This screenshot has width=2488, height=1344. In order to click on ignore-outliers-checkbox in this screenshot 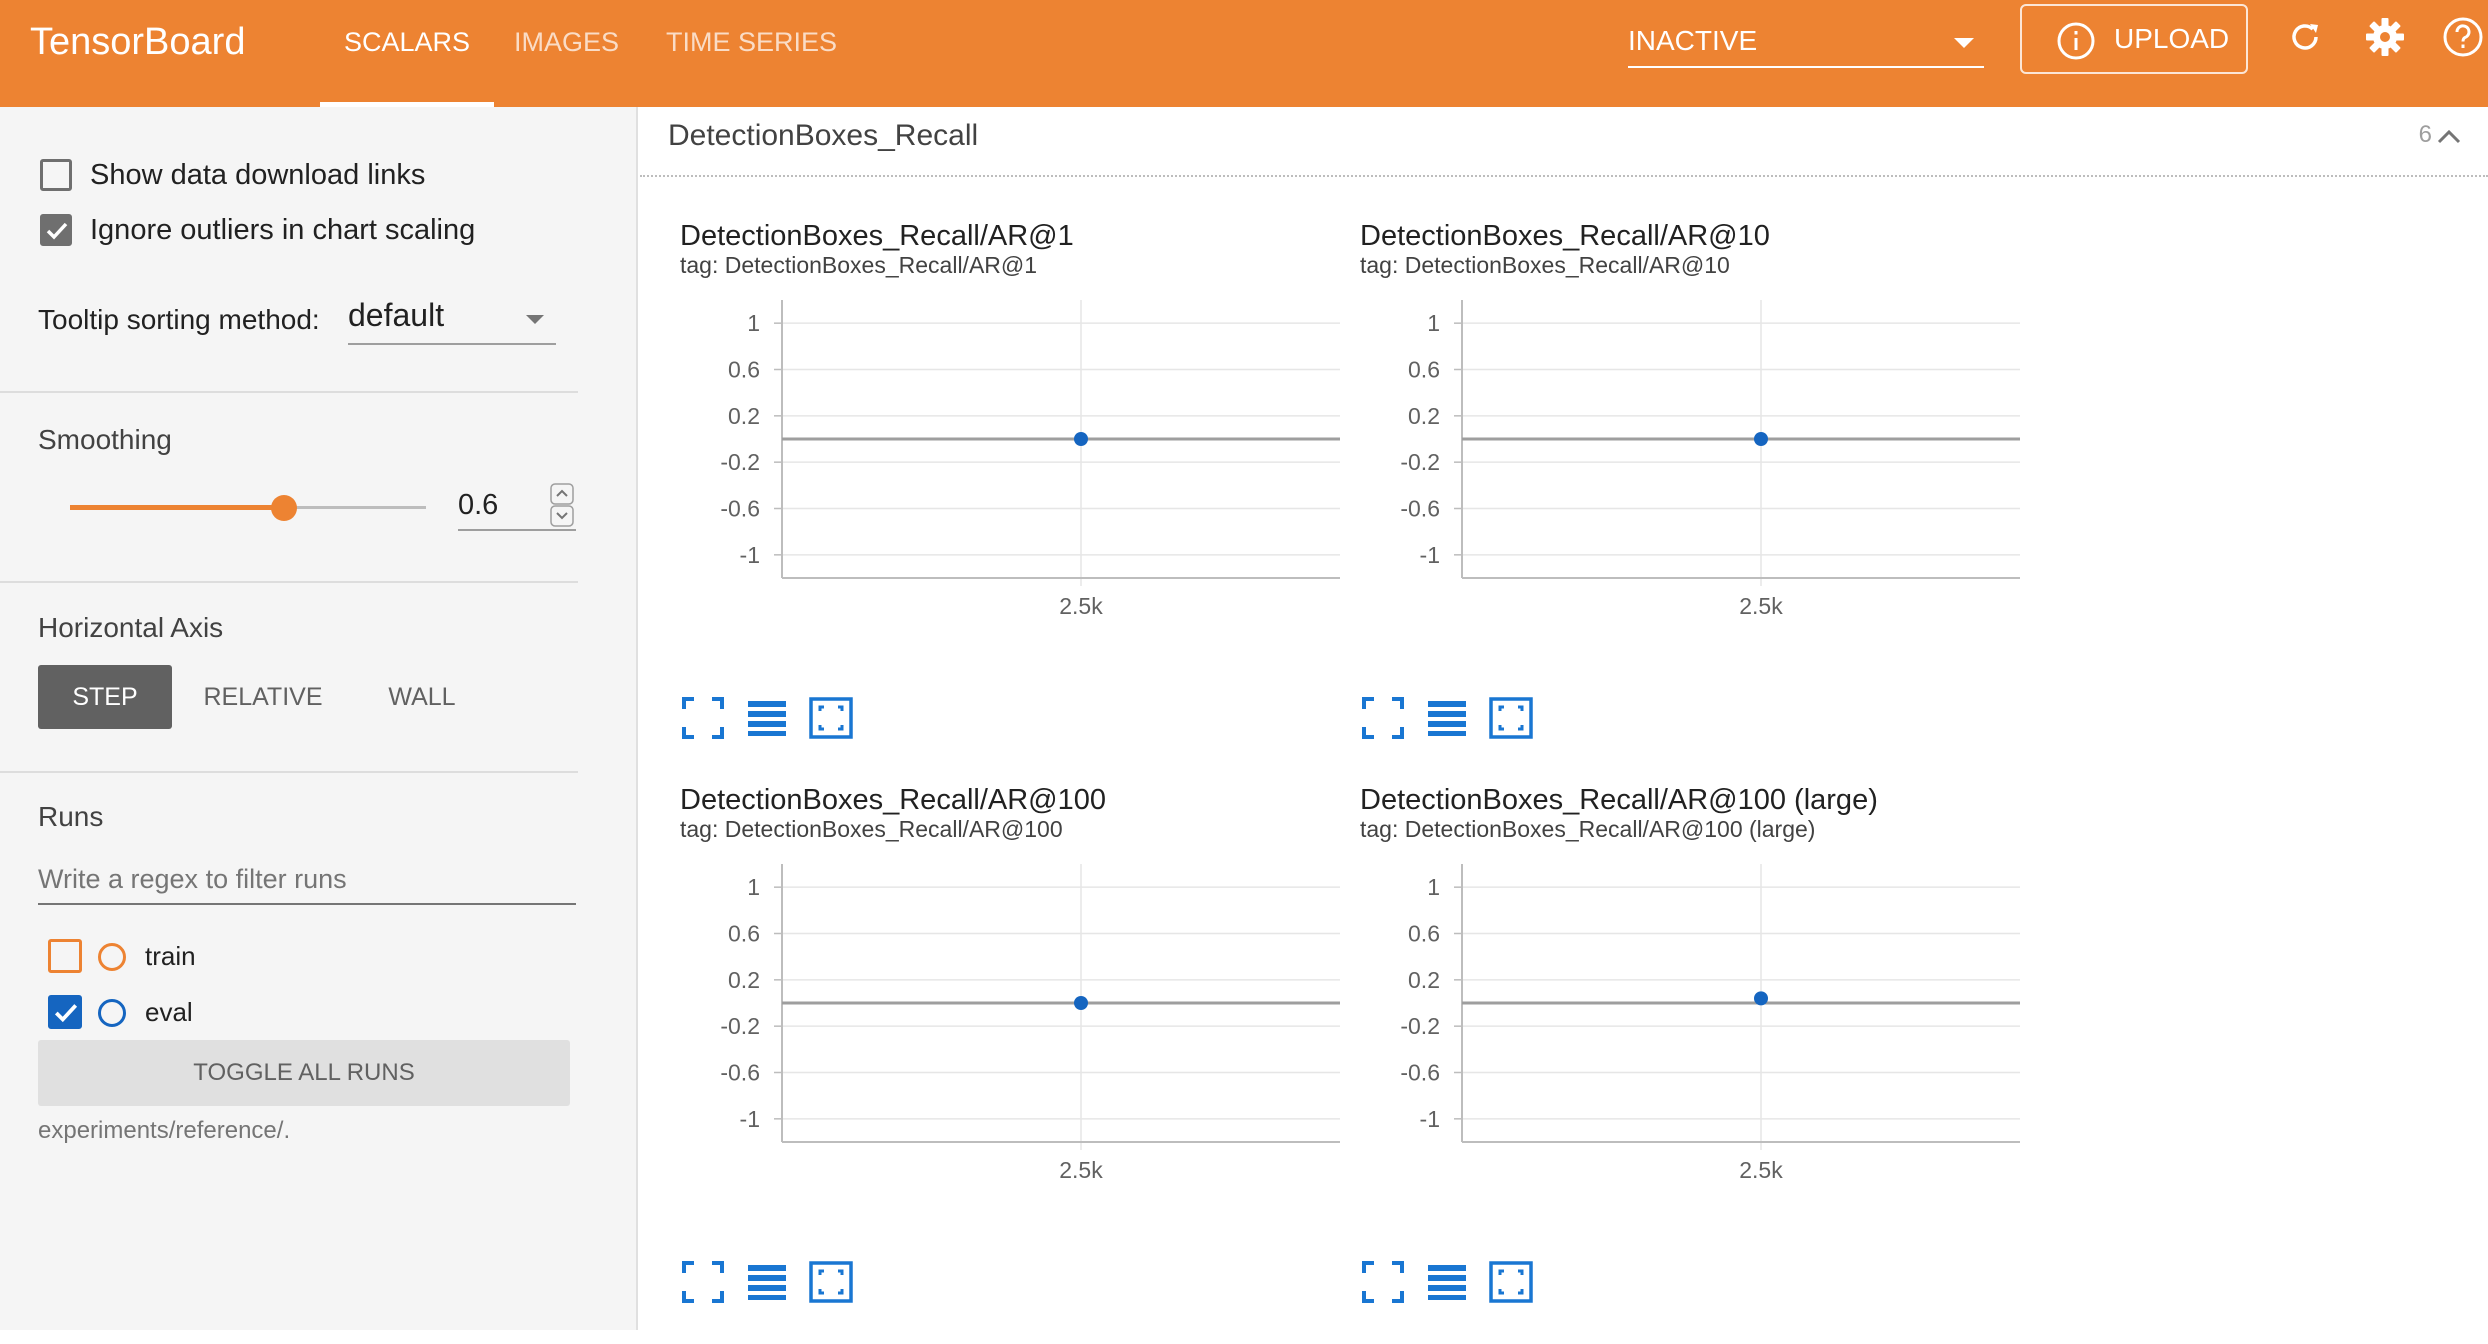, I will do `click(56, 230)`.